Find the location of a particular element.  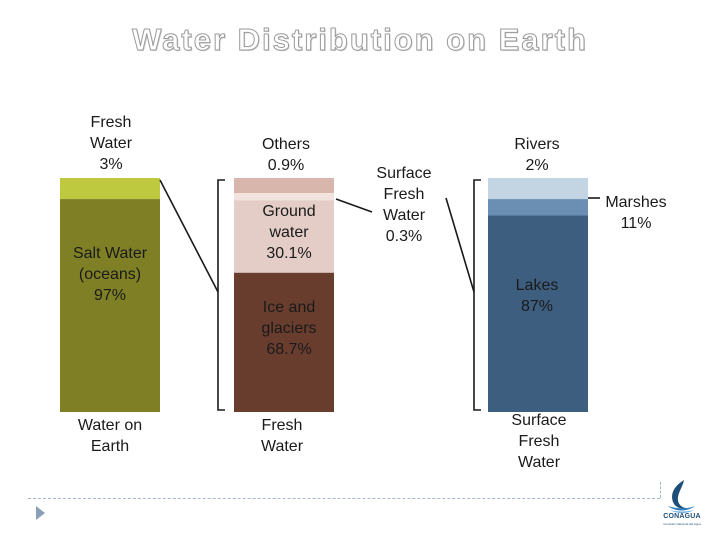

footer-divider is located at coordinates (344, 498).